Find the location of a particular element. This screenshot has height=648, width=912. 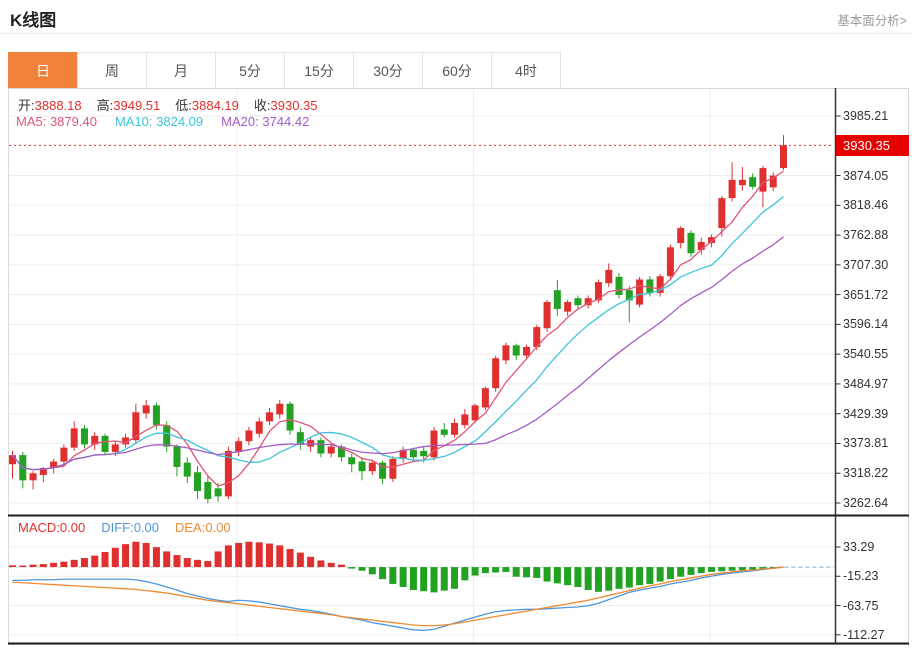

ohlc-label: 开: is located at coordinates (26, 105).